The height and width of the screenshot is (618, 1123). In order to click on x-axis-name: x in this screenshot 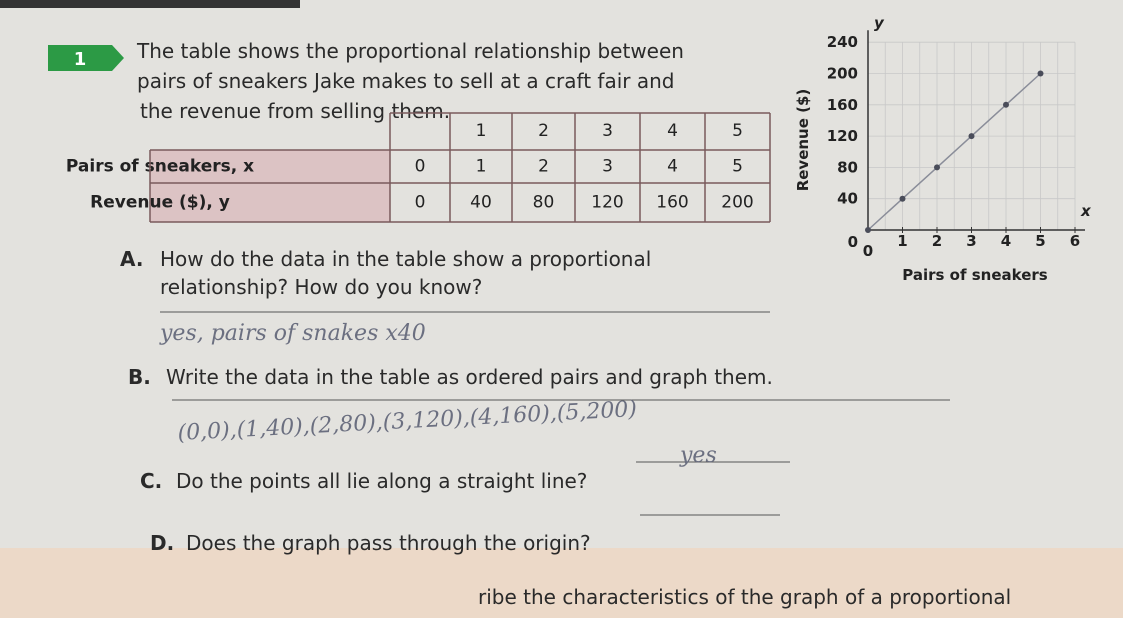, I will do `click(1086, 211)`.